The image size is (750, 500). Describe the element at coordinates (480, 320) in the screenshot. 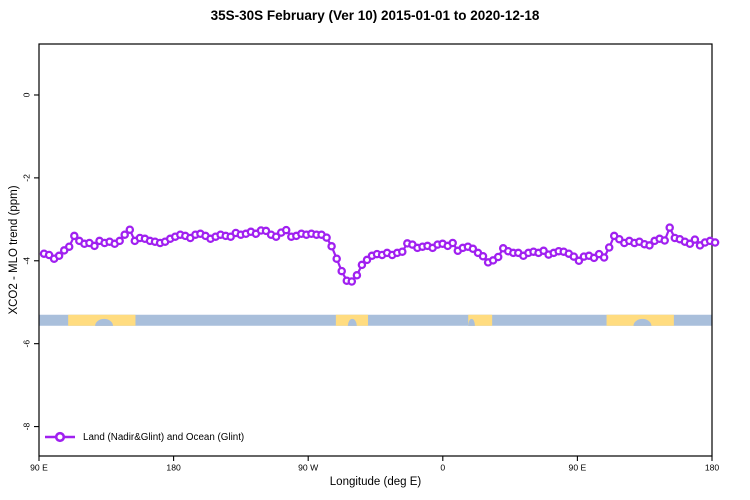

I see `land-patch-africa` at that location.